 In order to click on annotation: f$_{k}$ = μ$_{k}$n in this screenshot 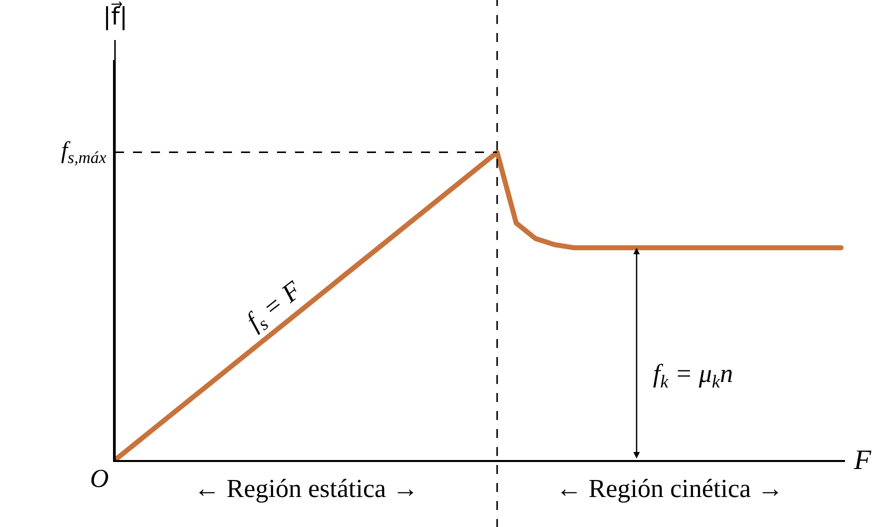, I will do `click(693, 375)`.